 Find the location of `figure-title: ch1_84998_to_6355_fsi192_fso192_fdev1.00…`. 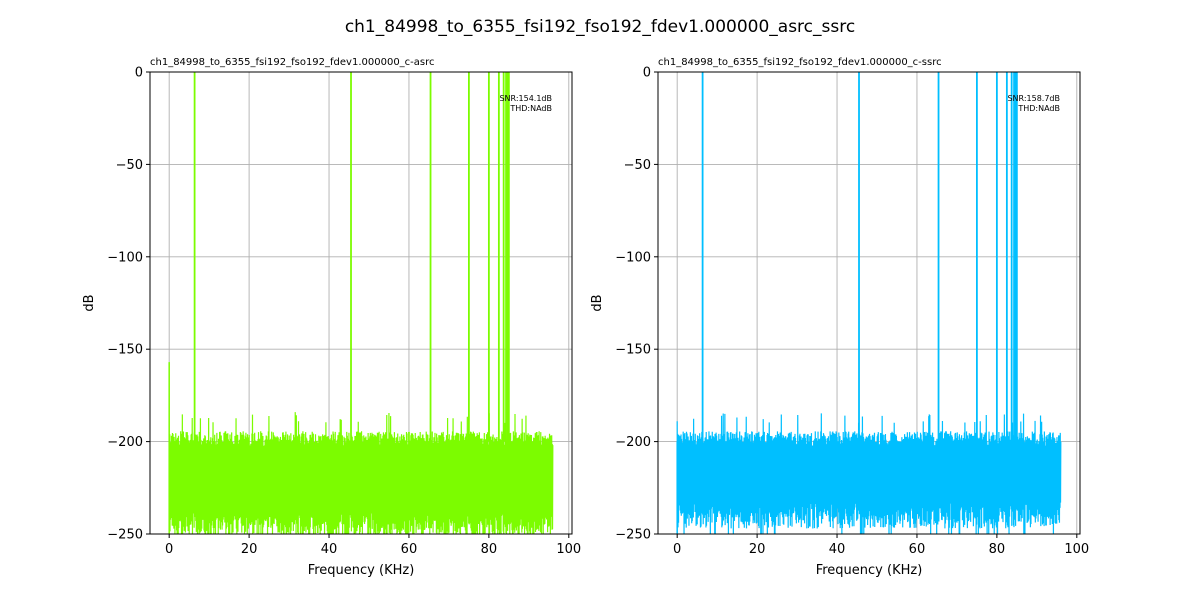

figure-title: ch1_84998_to_6355_fsi192_fso192_fdev1.00… is located at coordinates (600, 27).